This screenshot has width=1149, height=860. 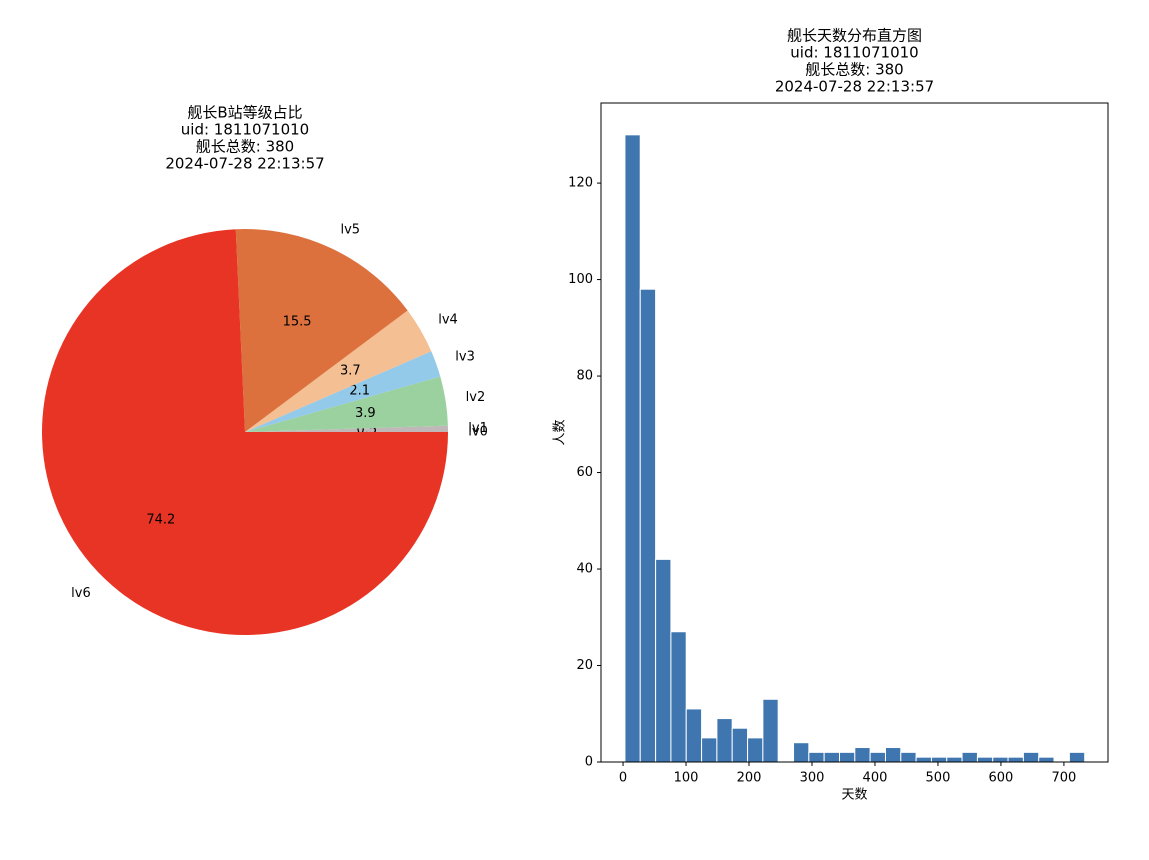 I want to click on y-tick-label: 60, so click(x=584, y=472).